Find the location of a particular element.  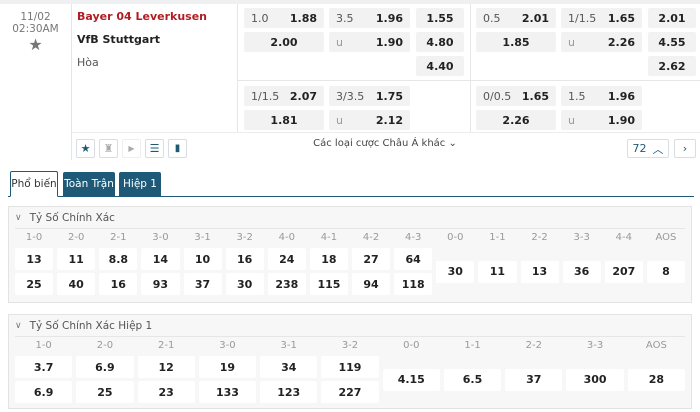

score-column: 1-1 6.5 is located at coordinates (472, 370).